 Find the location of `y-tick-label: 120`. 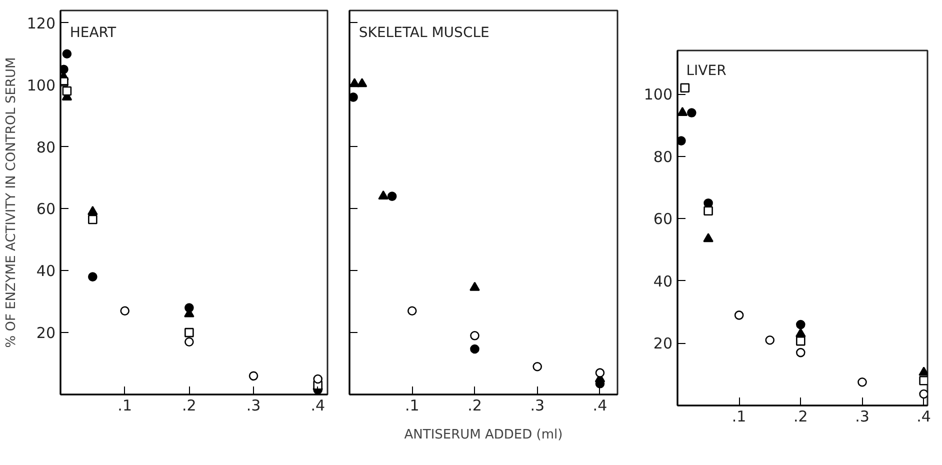

y-tick-label: 120 is located at coordinates (41, 23).